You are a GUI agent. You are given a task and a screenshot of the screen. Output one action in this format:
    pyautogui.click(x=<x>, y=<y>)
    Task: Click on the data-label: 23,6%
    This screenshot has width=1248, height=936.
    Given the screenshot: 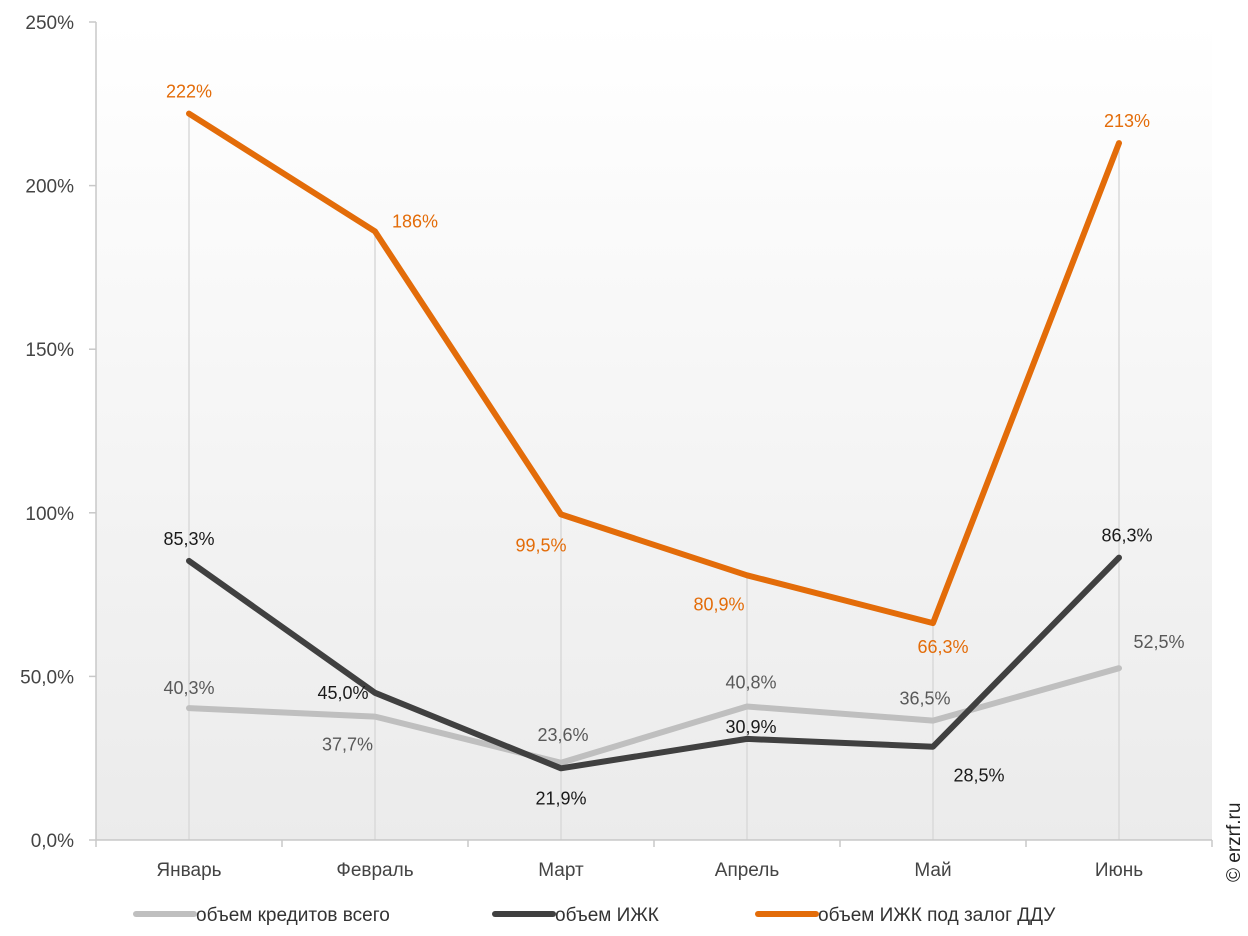 What is the action you would take?
    pyautogui.click(x=562, y=735)
    